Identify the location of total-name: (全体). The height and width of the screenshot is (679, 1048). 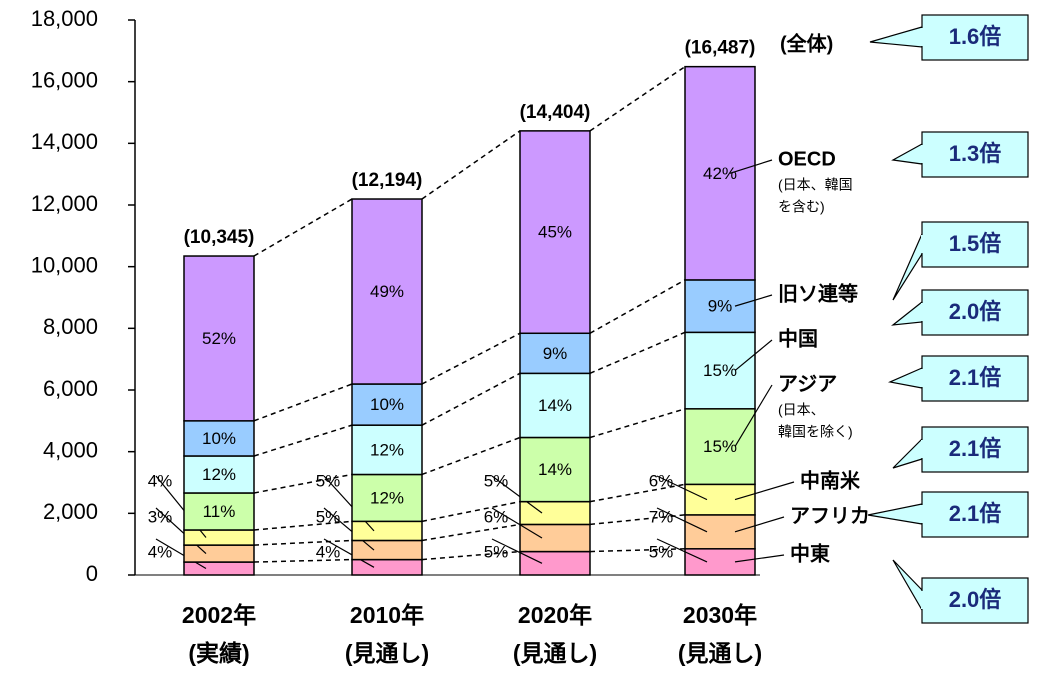
(806, 43).